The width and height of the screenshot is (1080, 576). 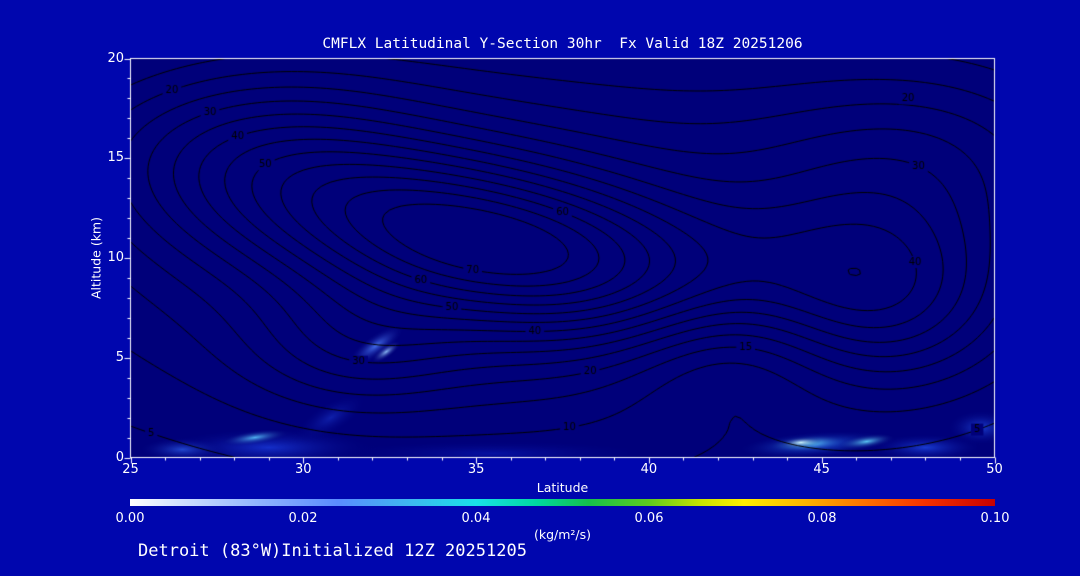 What do you see at coordinates (562, 487) in the screenshot?
I see `x-axis-label: Latitude` at bounding box center [562, 487].